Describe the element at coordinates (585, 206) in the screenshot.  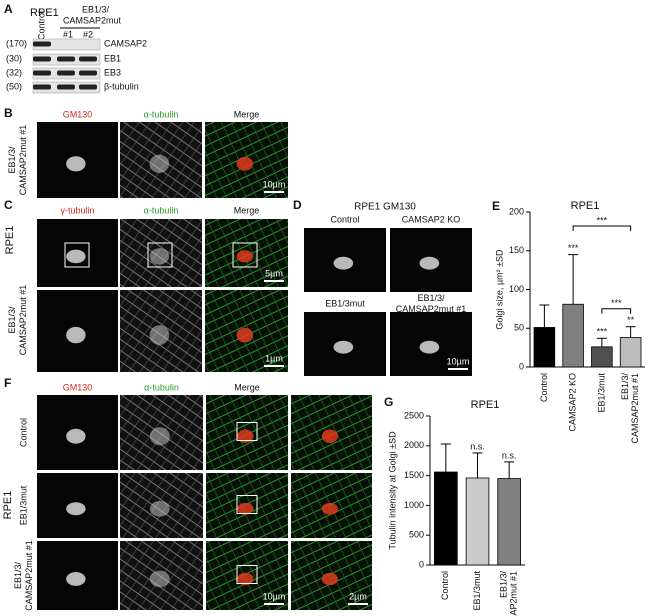
I see `chart-title: RPE1` at that location.